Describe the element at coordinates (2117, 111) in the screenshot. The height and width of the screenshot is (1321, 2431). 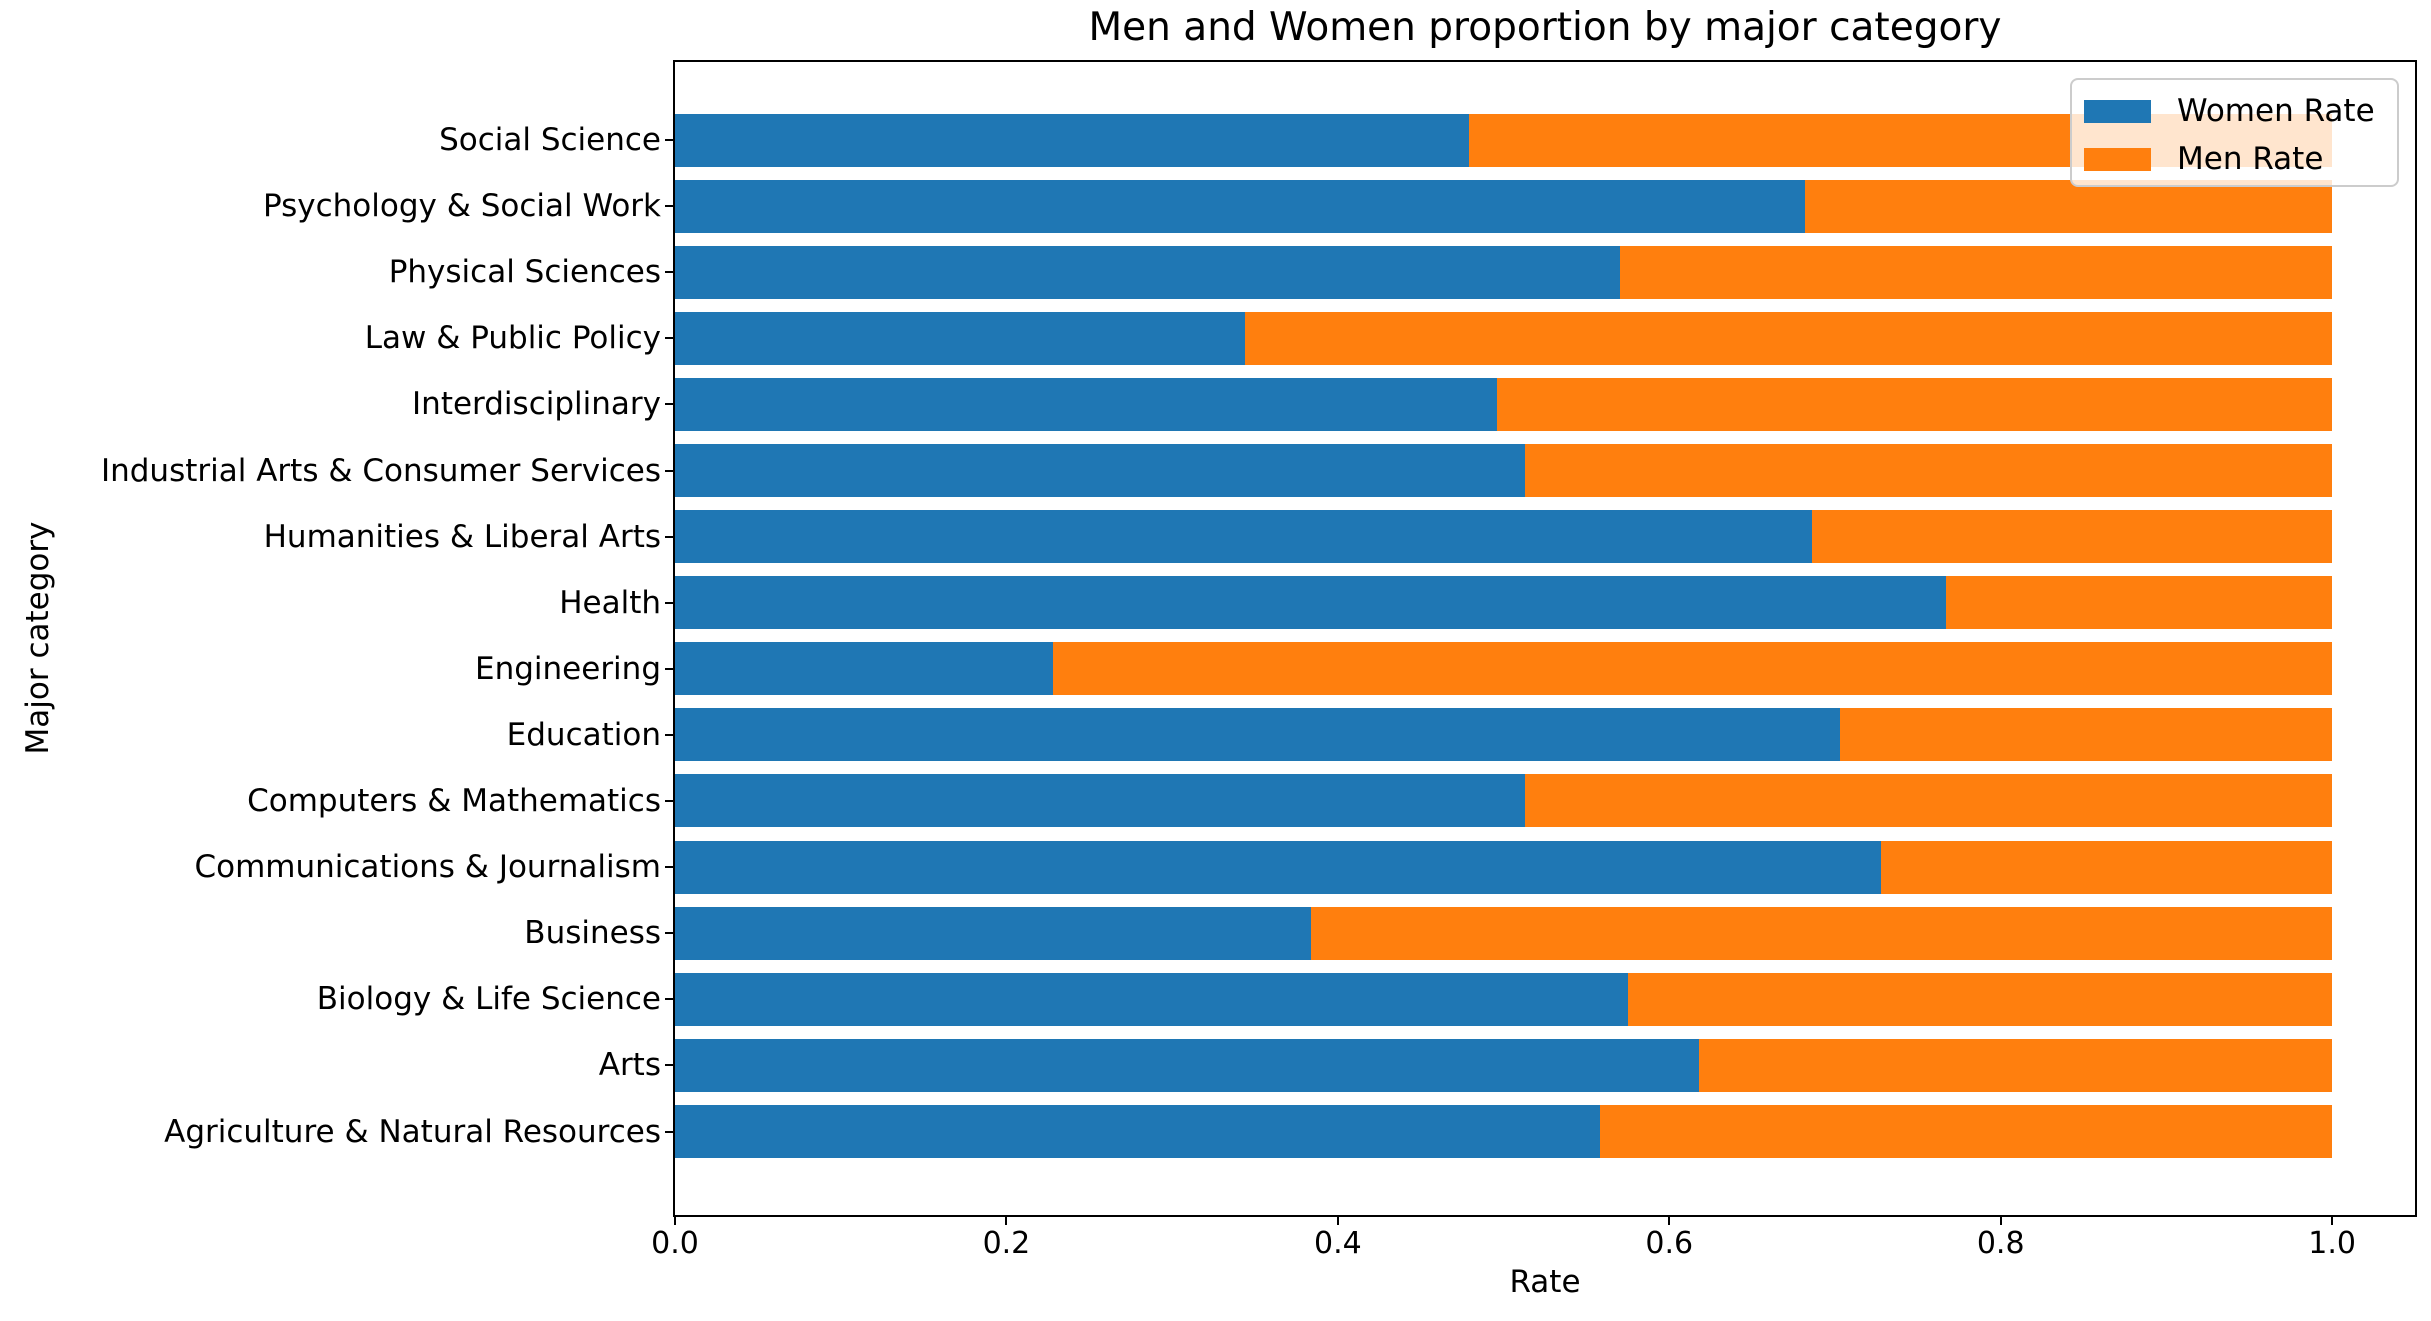
I see `legend-swatch-women-rate-icon` at that location.